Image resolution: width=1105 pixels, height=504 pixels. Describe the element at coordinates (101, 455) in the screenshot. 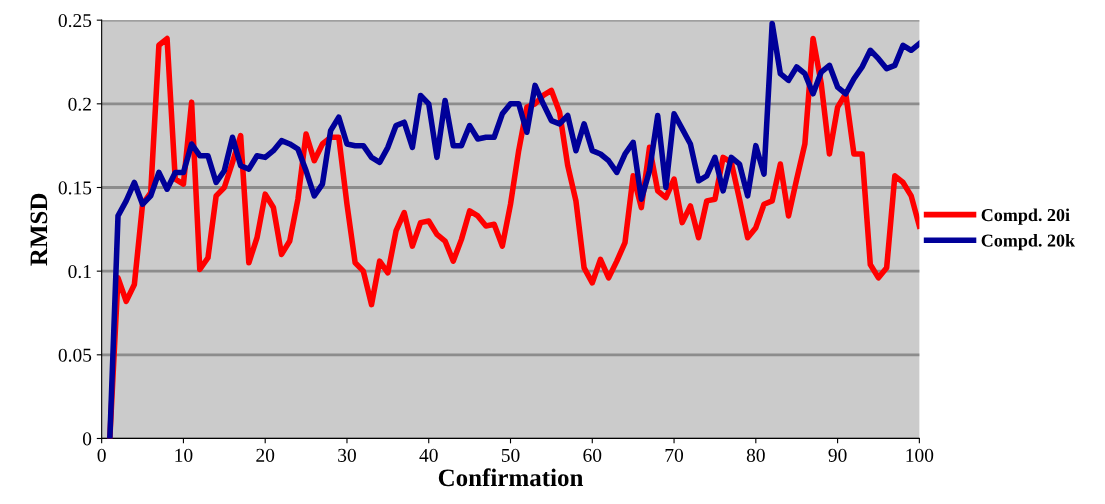

I see `x-tick-label: 0` at that location.